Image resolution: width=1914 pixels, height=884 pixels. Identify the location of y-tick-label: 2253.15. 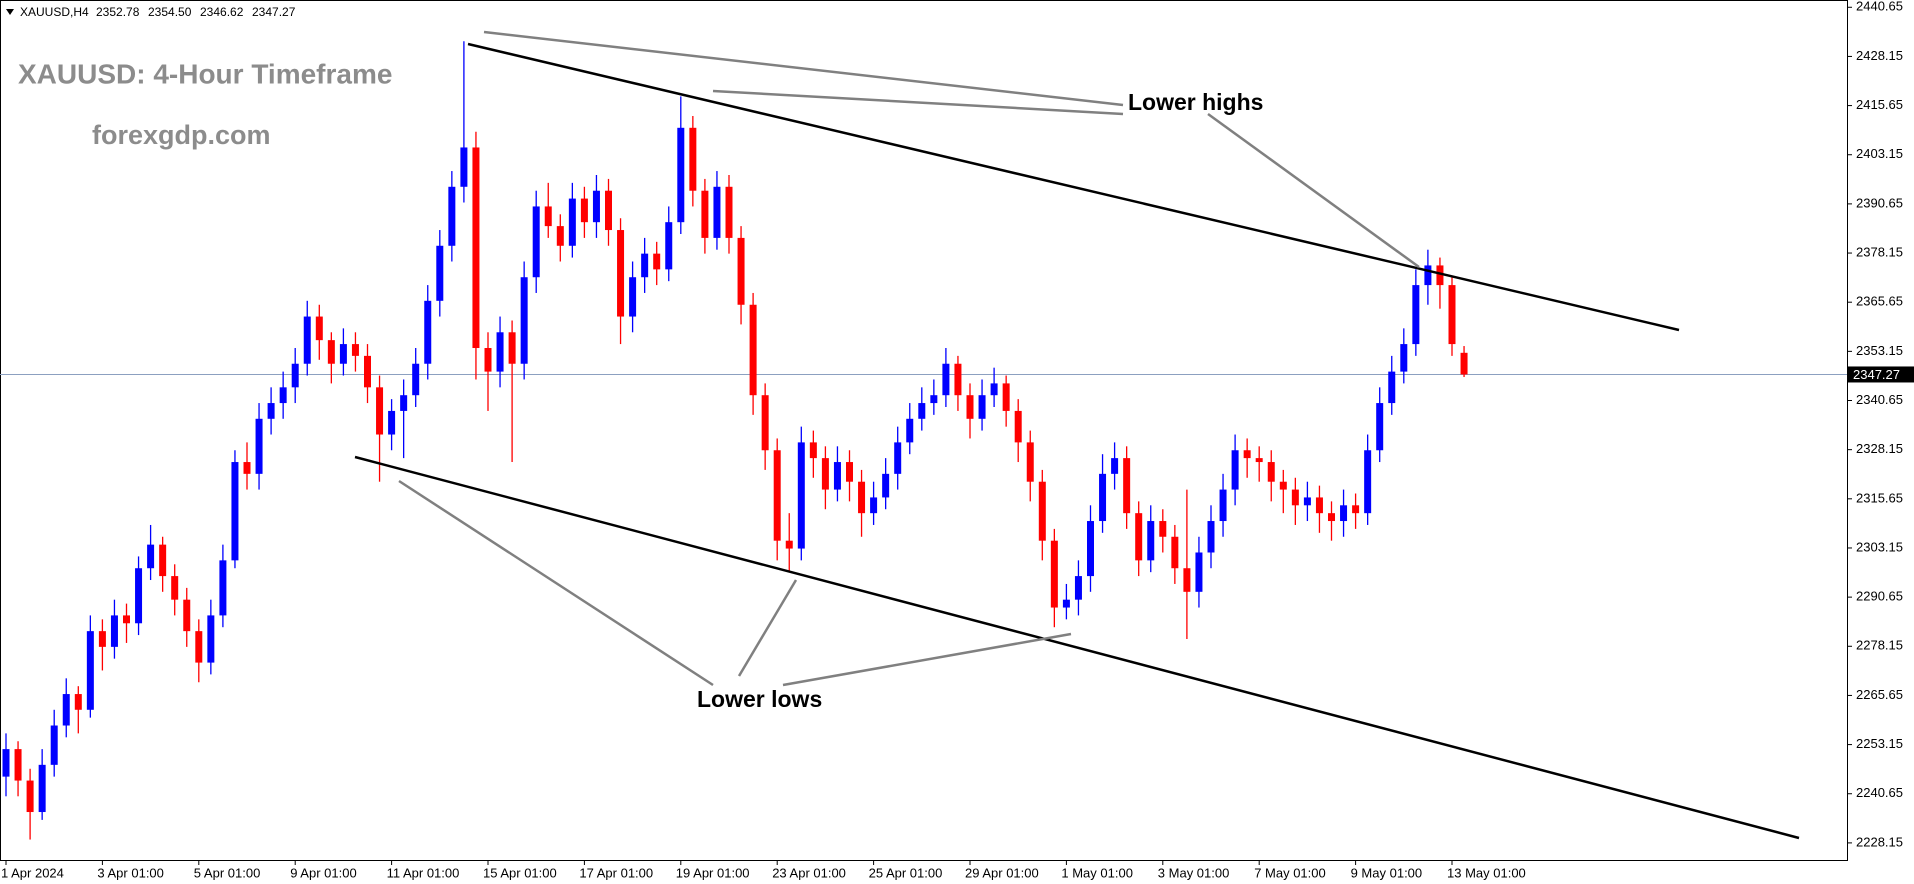
(1879, 743).